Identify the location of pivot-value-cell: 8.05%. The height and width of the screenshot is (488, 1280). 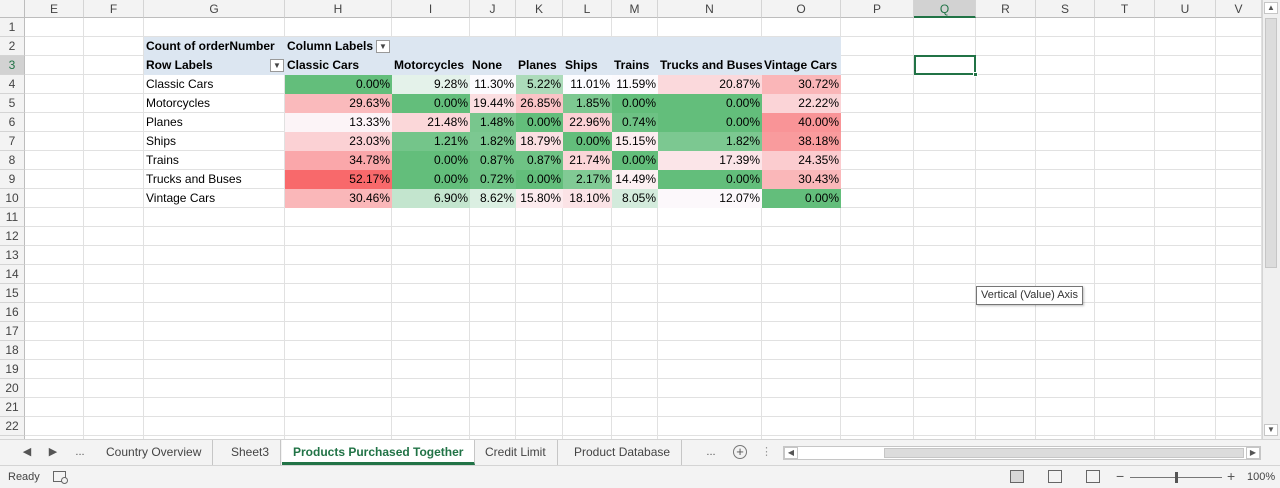
(635, 198).